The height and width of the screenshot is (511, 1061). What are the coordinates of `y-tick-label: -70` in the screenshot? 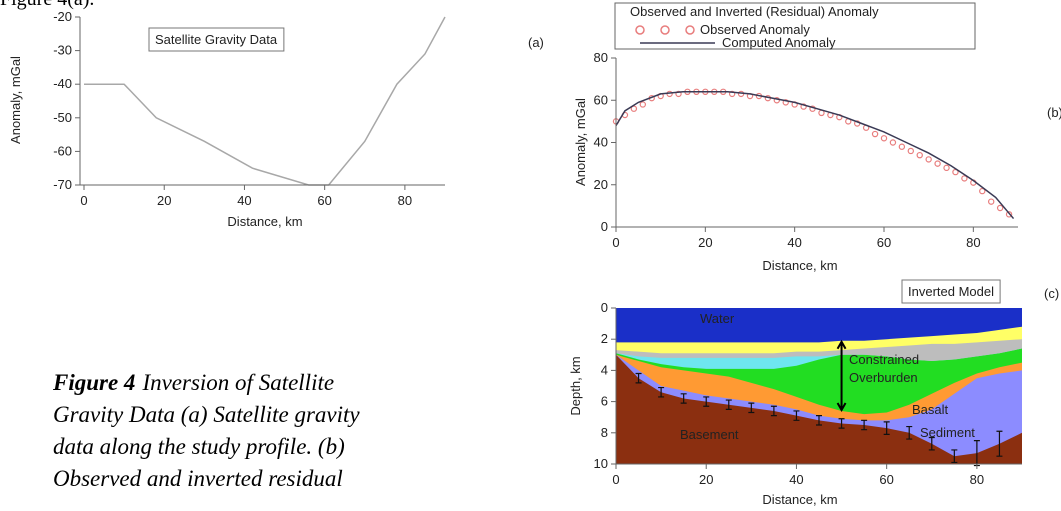 It's located at (62, 184).